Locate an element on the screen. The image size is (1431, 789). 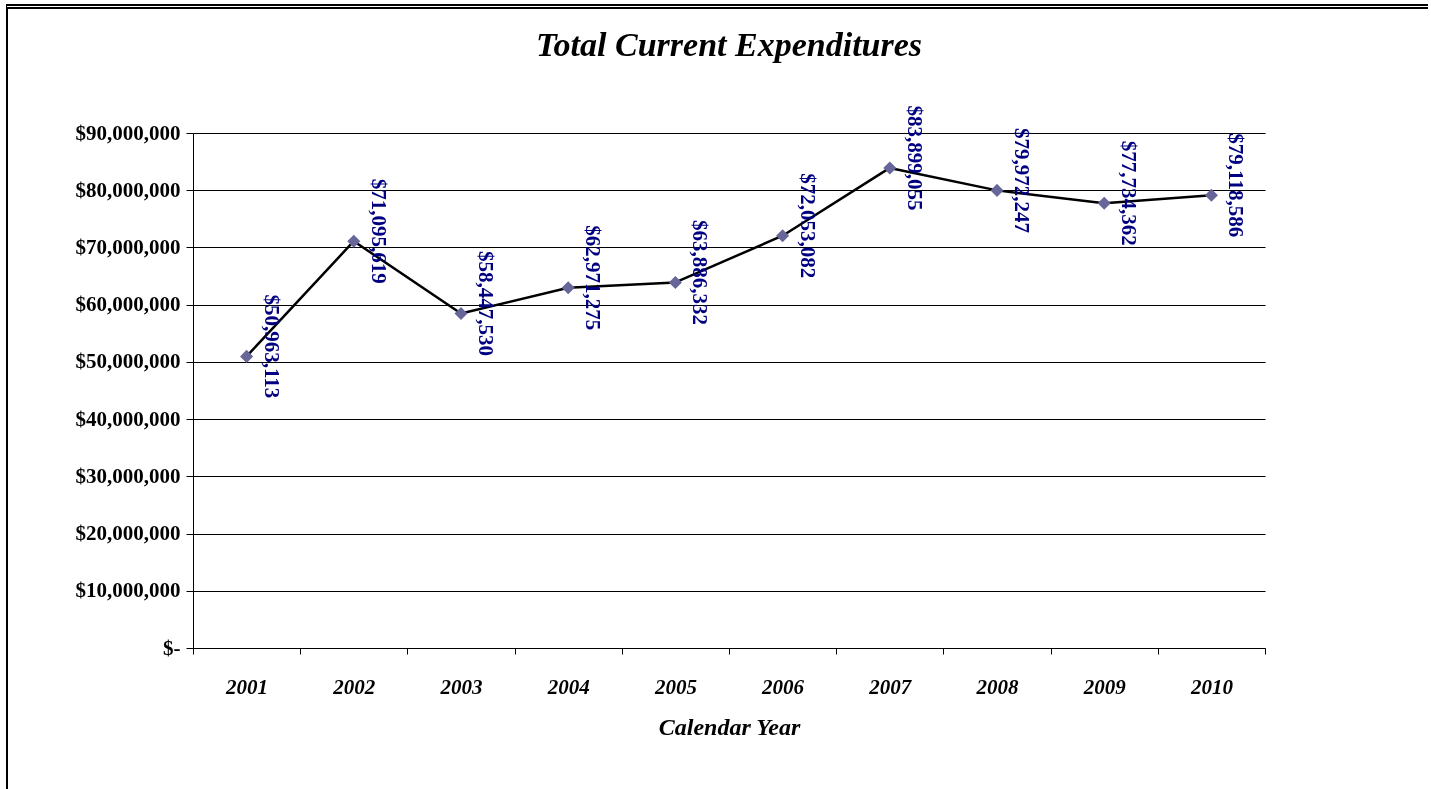
data-label: $62,971,275 is located at coordinates (593, 278).